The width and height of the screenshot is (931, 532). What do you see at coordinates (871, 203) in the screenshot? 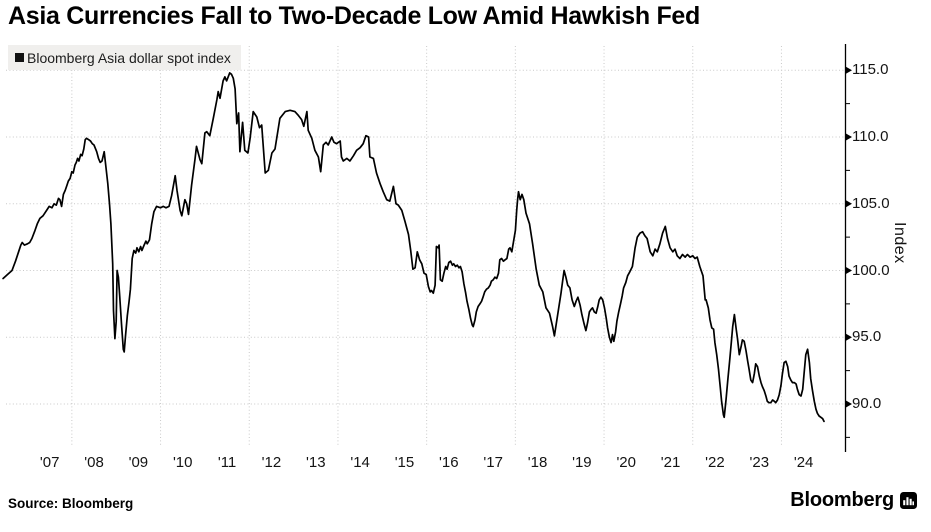
I see `y-tick-label: 105.0` at bounding box center [871, 203].